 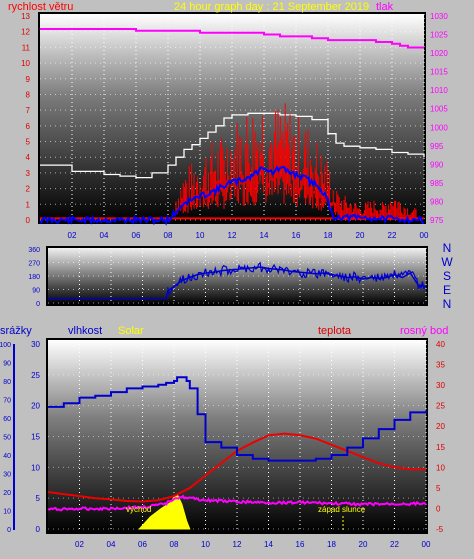 What do you see at coordinates (300, 544) in the screenshot?
I see `x-tick-label: 16` at bounding box center [300, 544].